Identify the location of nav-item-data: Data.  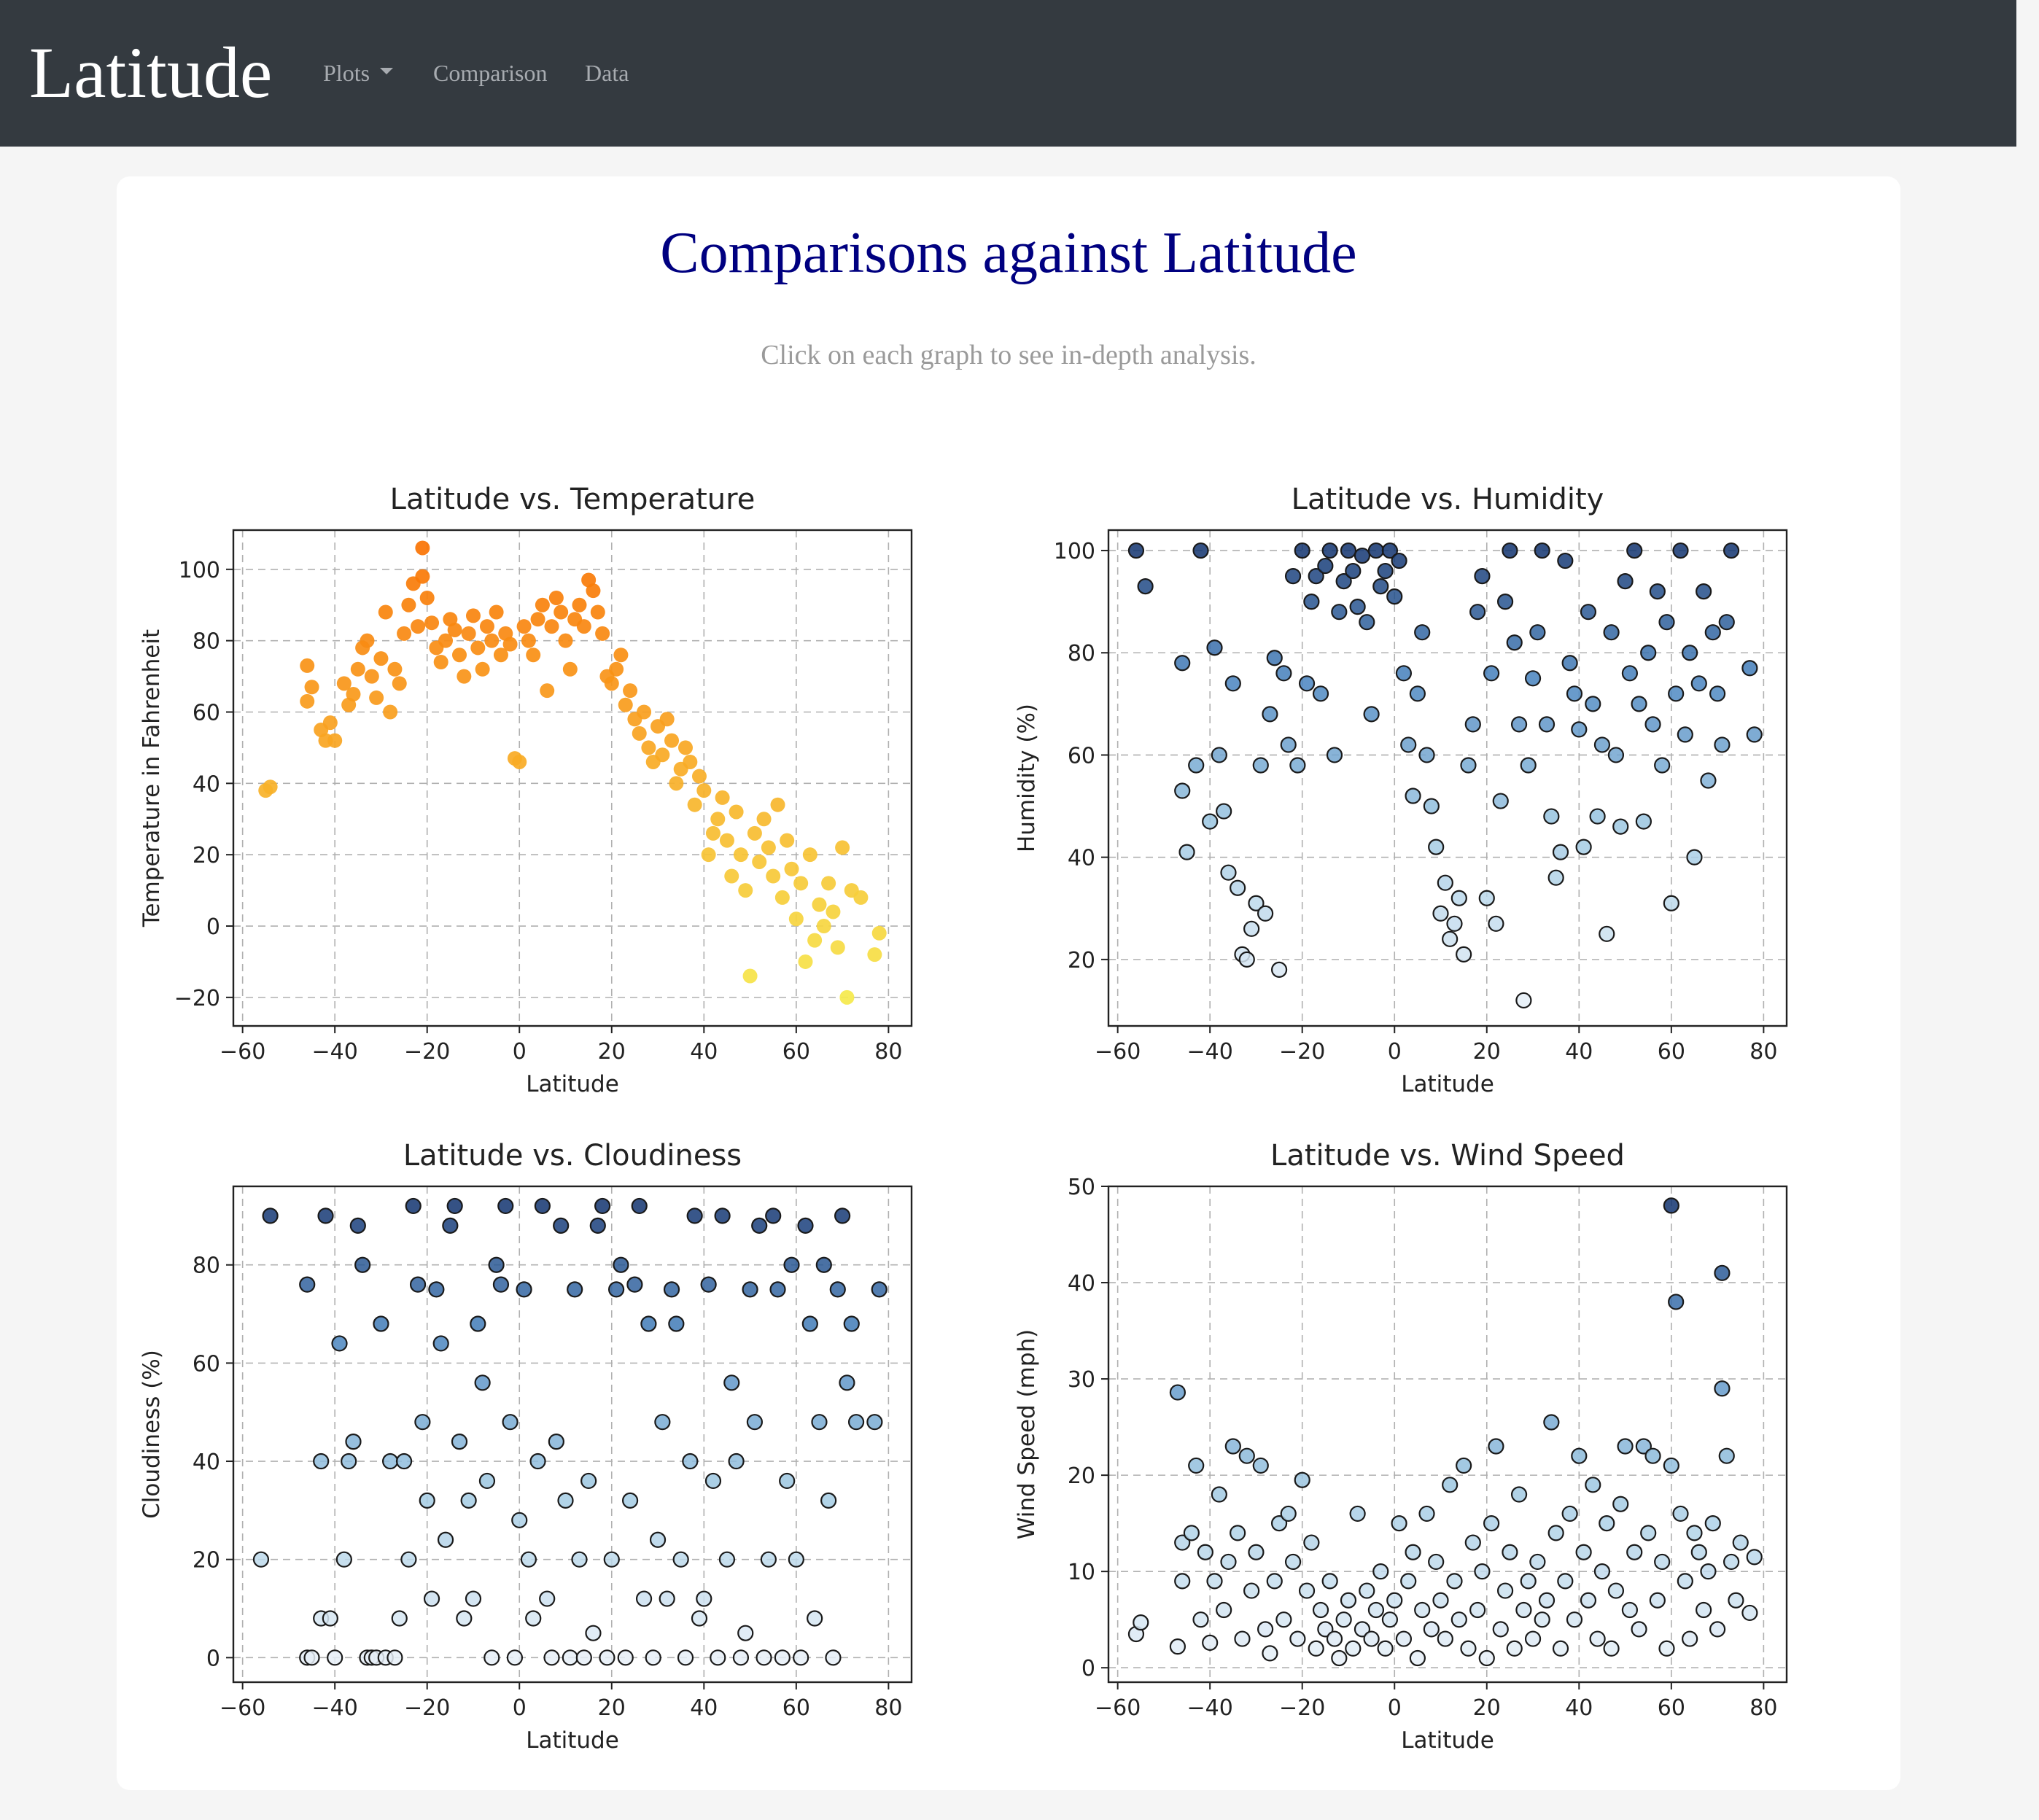
(607, 73).